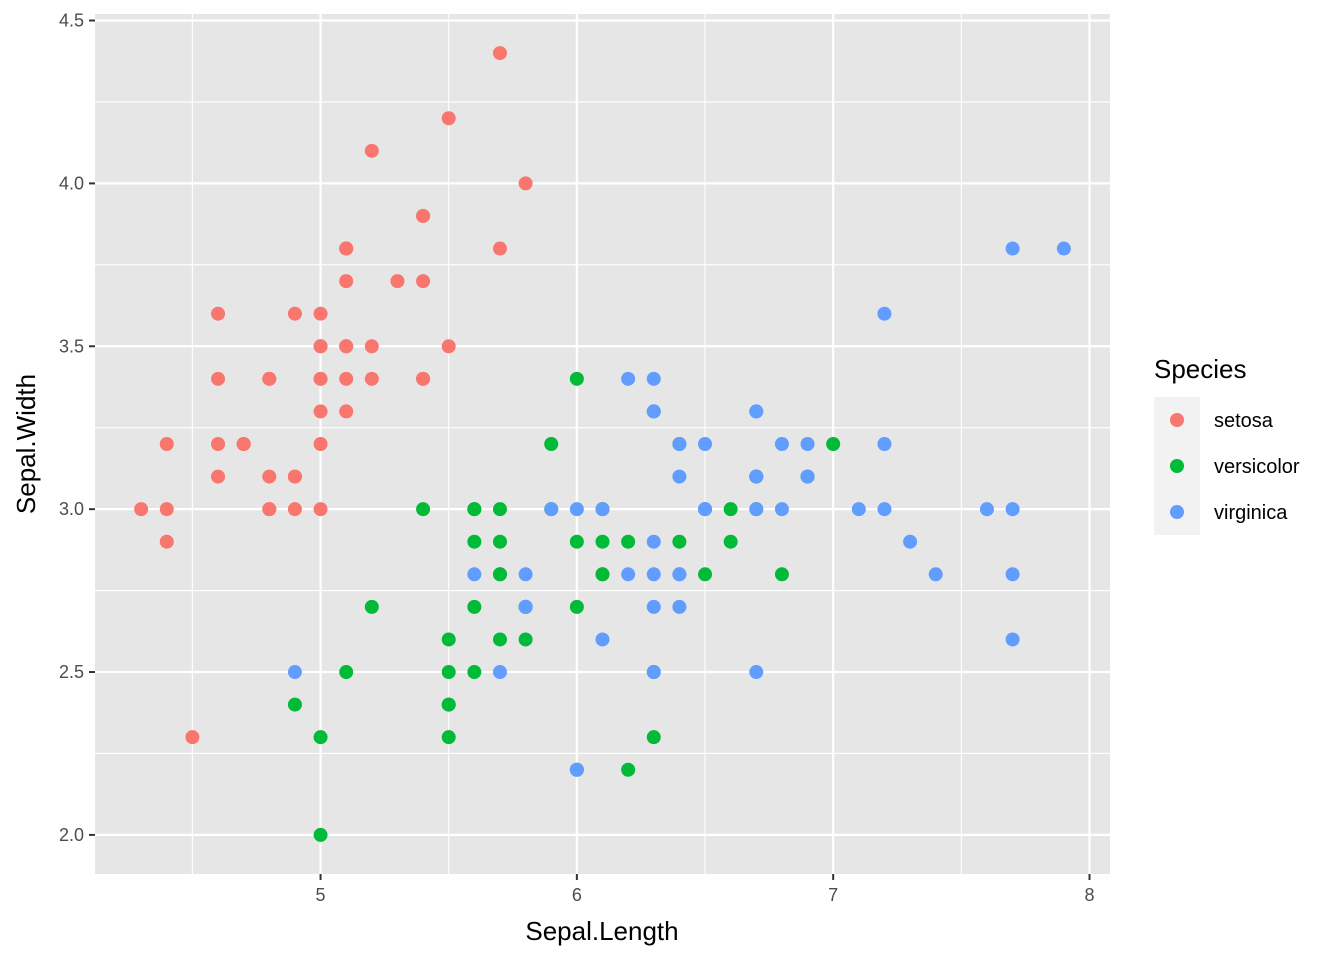 This screenshot has height=960, width=1344. Describe the element at coordinates (601, 931) in the screenshot. I see `x-axis-title: Sepal.Length` at that location.